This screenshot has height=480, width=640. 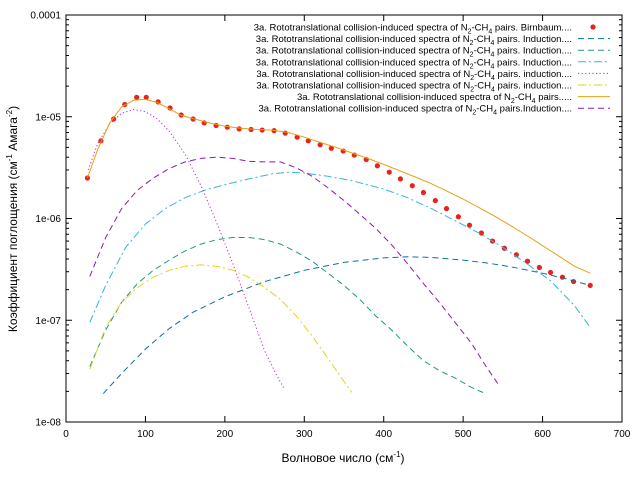 I want to click on series-line, so click(x=221, y=328).